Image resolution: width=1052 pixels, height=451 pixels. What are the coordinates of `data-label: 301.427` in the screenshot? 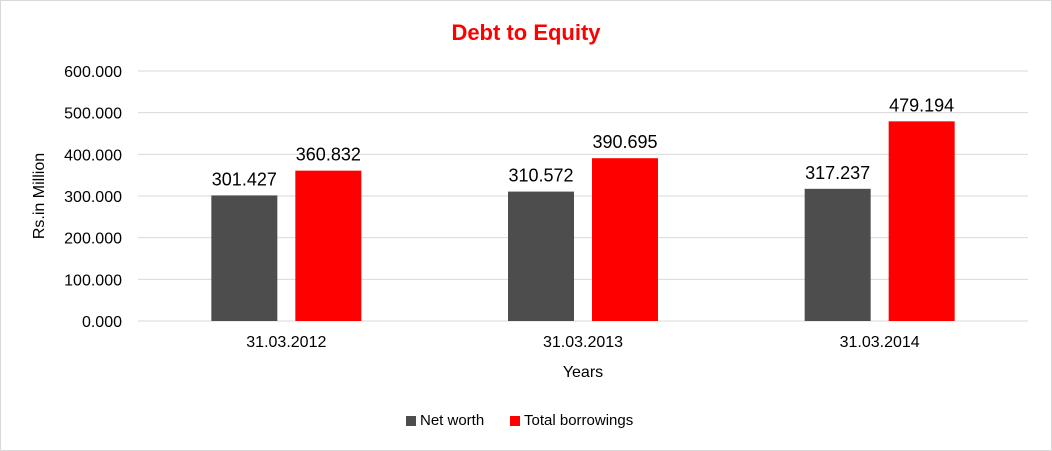 It's located at (244, 179).